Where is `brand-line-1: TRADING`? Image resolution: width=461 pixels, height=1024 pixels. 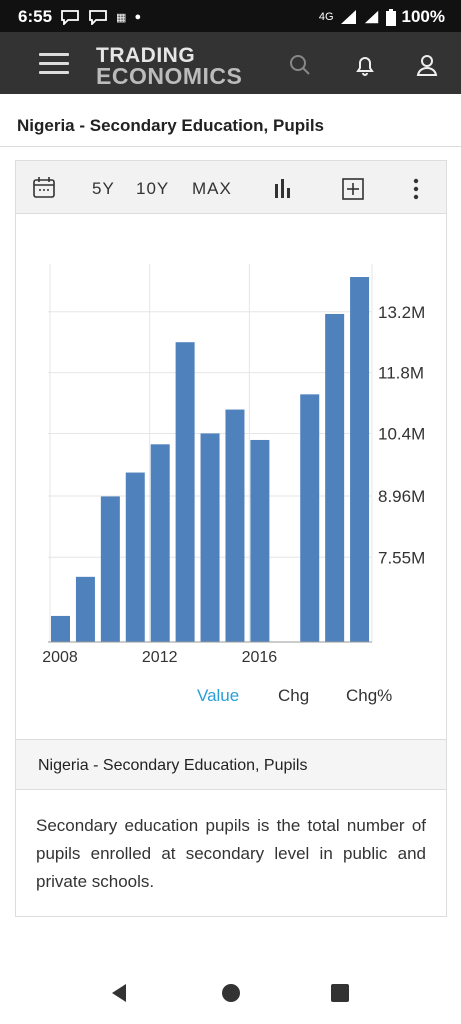 brand-line-1: TRADING is located at coordinates (146, 55).